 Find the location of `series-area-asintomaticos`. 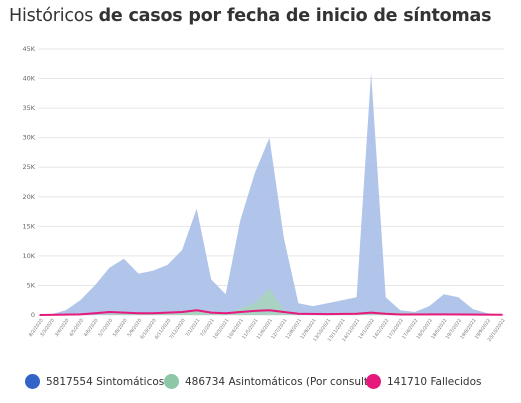

series-area-asintomaticos is located at coordinates (271, 301).